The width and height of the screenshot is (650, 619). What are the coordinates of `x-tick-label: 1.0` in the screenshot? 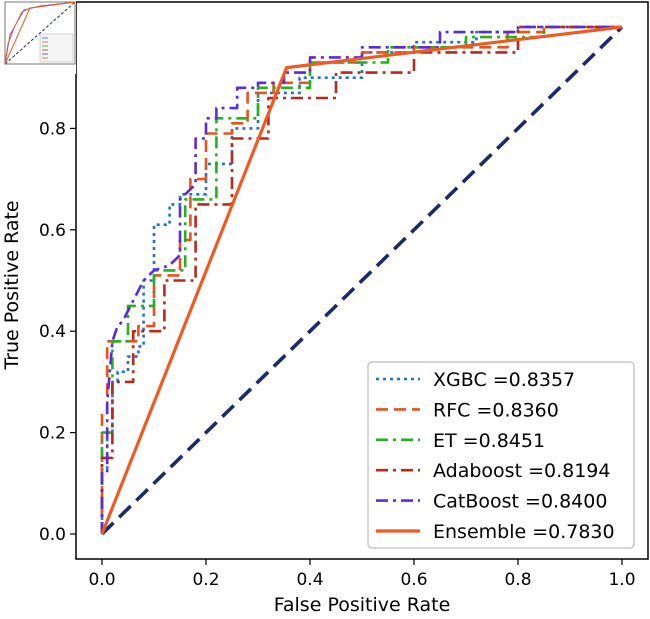 It's located at (621, 580).